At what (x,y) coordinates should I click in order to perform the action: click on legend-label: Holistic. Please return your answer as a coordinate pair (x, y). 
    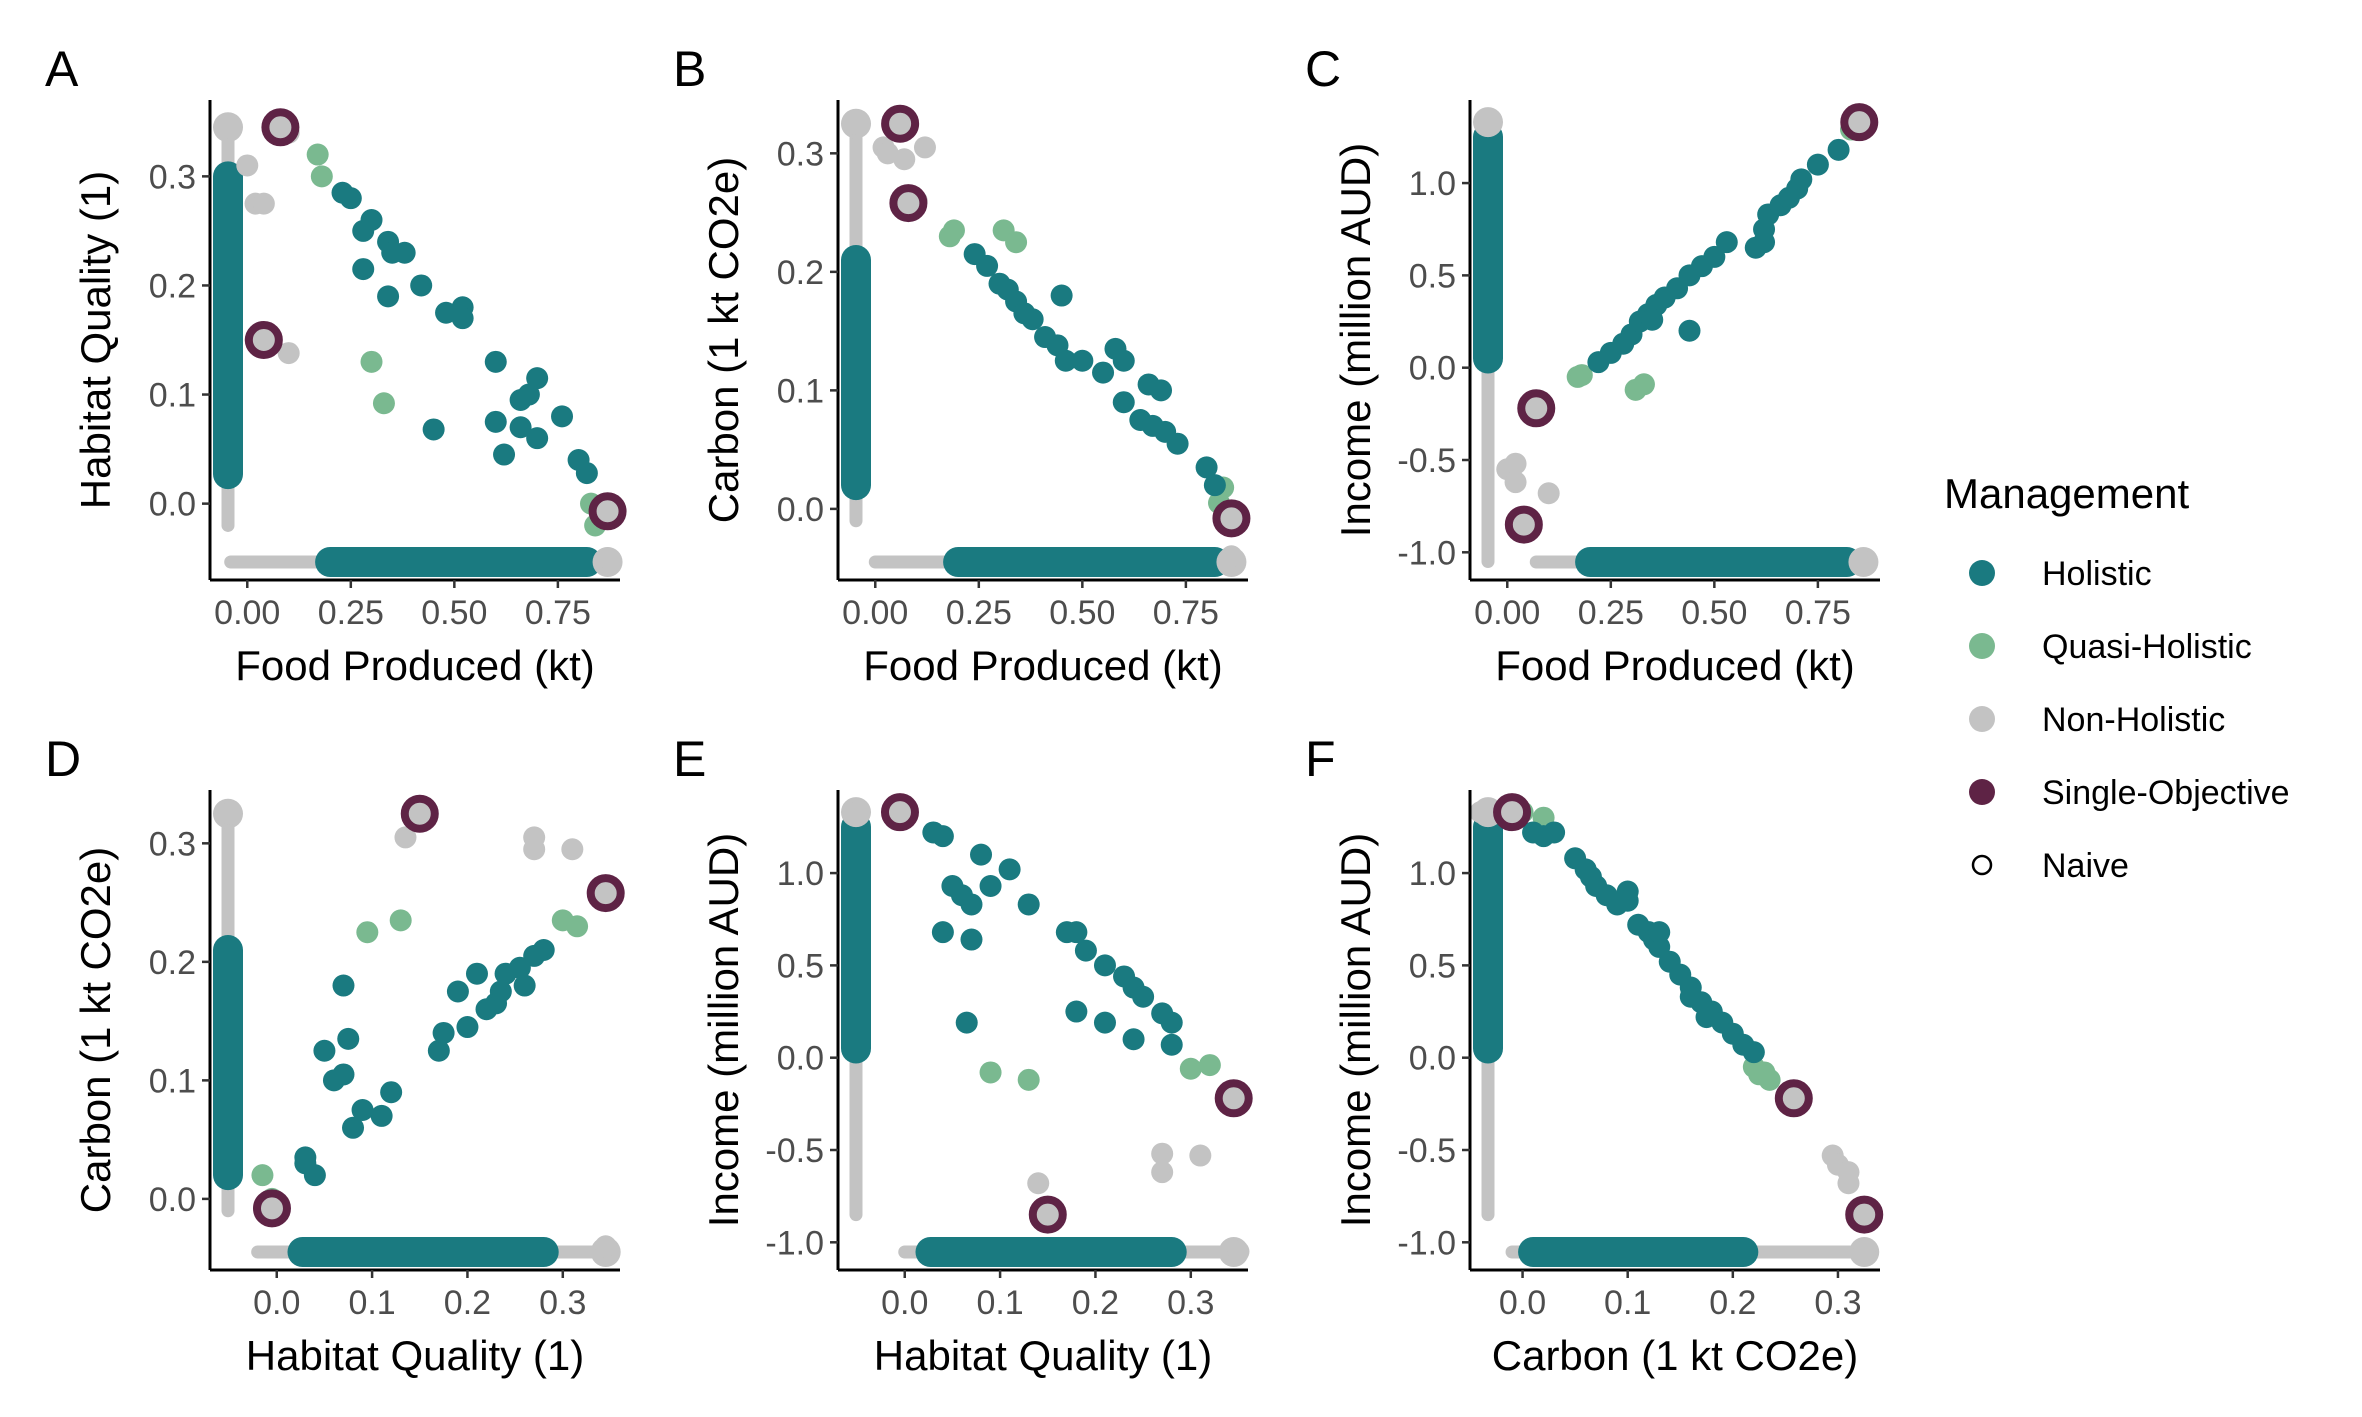
    Looking at the image, I should click on (2097, 574).